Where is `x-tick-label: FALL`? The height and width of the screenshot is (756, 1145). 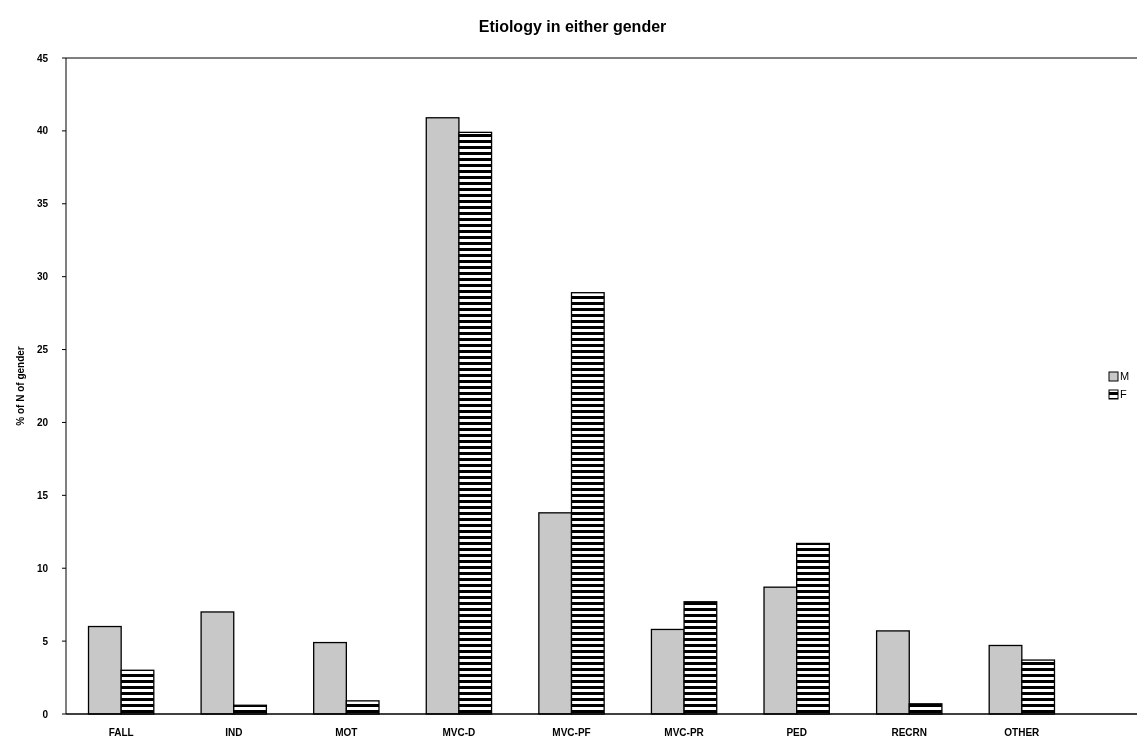 x-tick-label: FALL is located at coordinates (121, 732).